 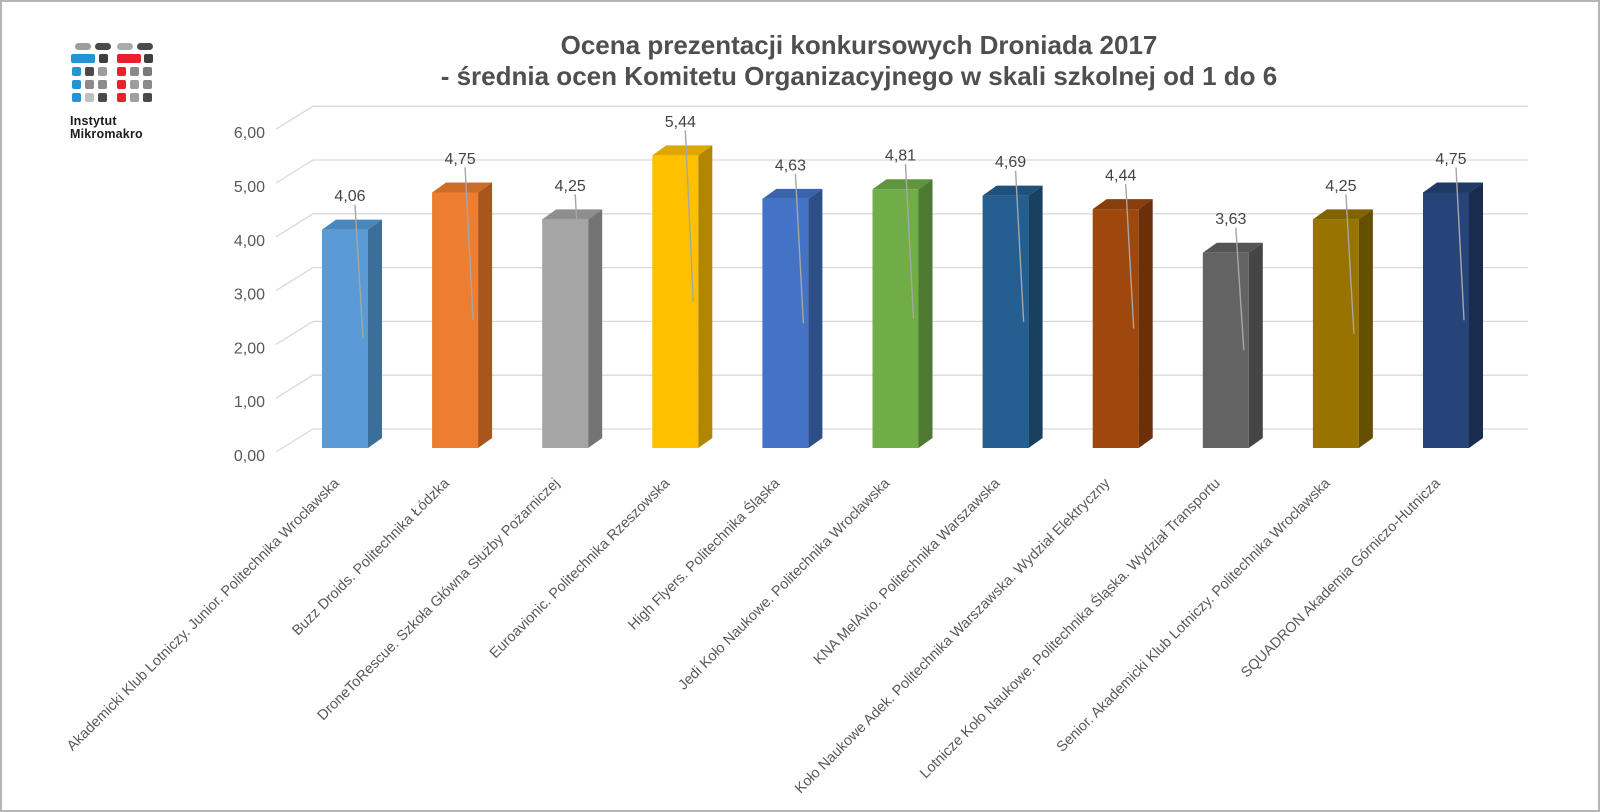 What do you see at coordinates (249, 348) in the screenshot?
I see `y-axis-tick-label: 2,00` at bounding box center [249, 348].